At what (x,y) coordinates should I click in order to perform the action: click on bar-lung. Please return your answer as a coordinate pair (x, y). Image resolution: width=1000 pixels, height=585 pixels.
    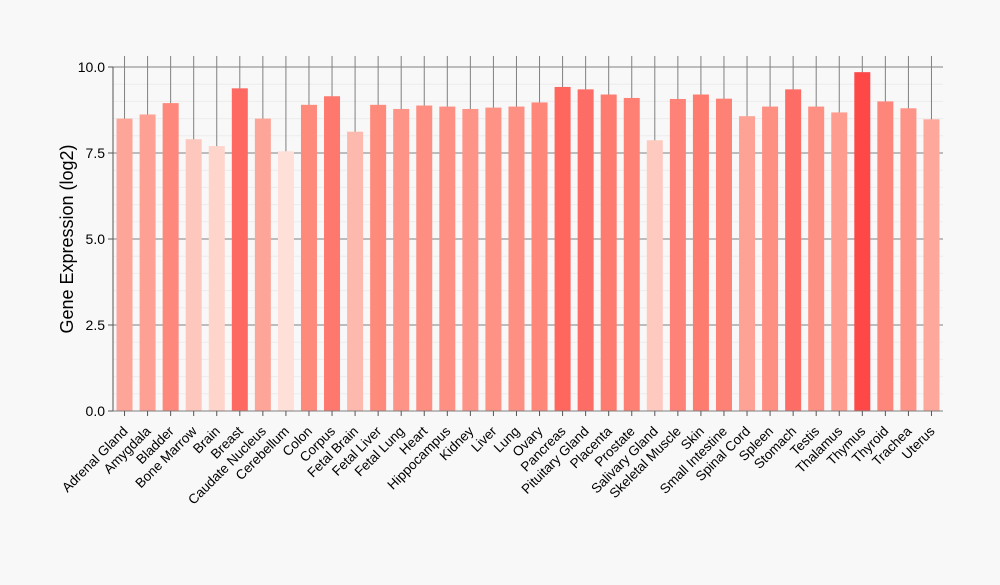
    Looking at the image, I should click on (516, 258).